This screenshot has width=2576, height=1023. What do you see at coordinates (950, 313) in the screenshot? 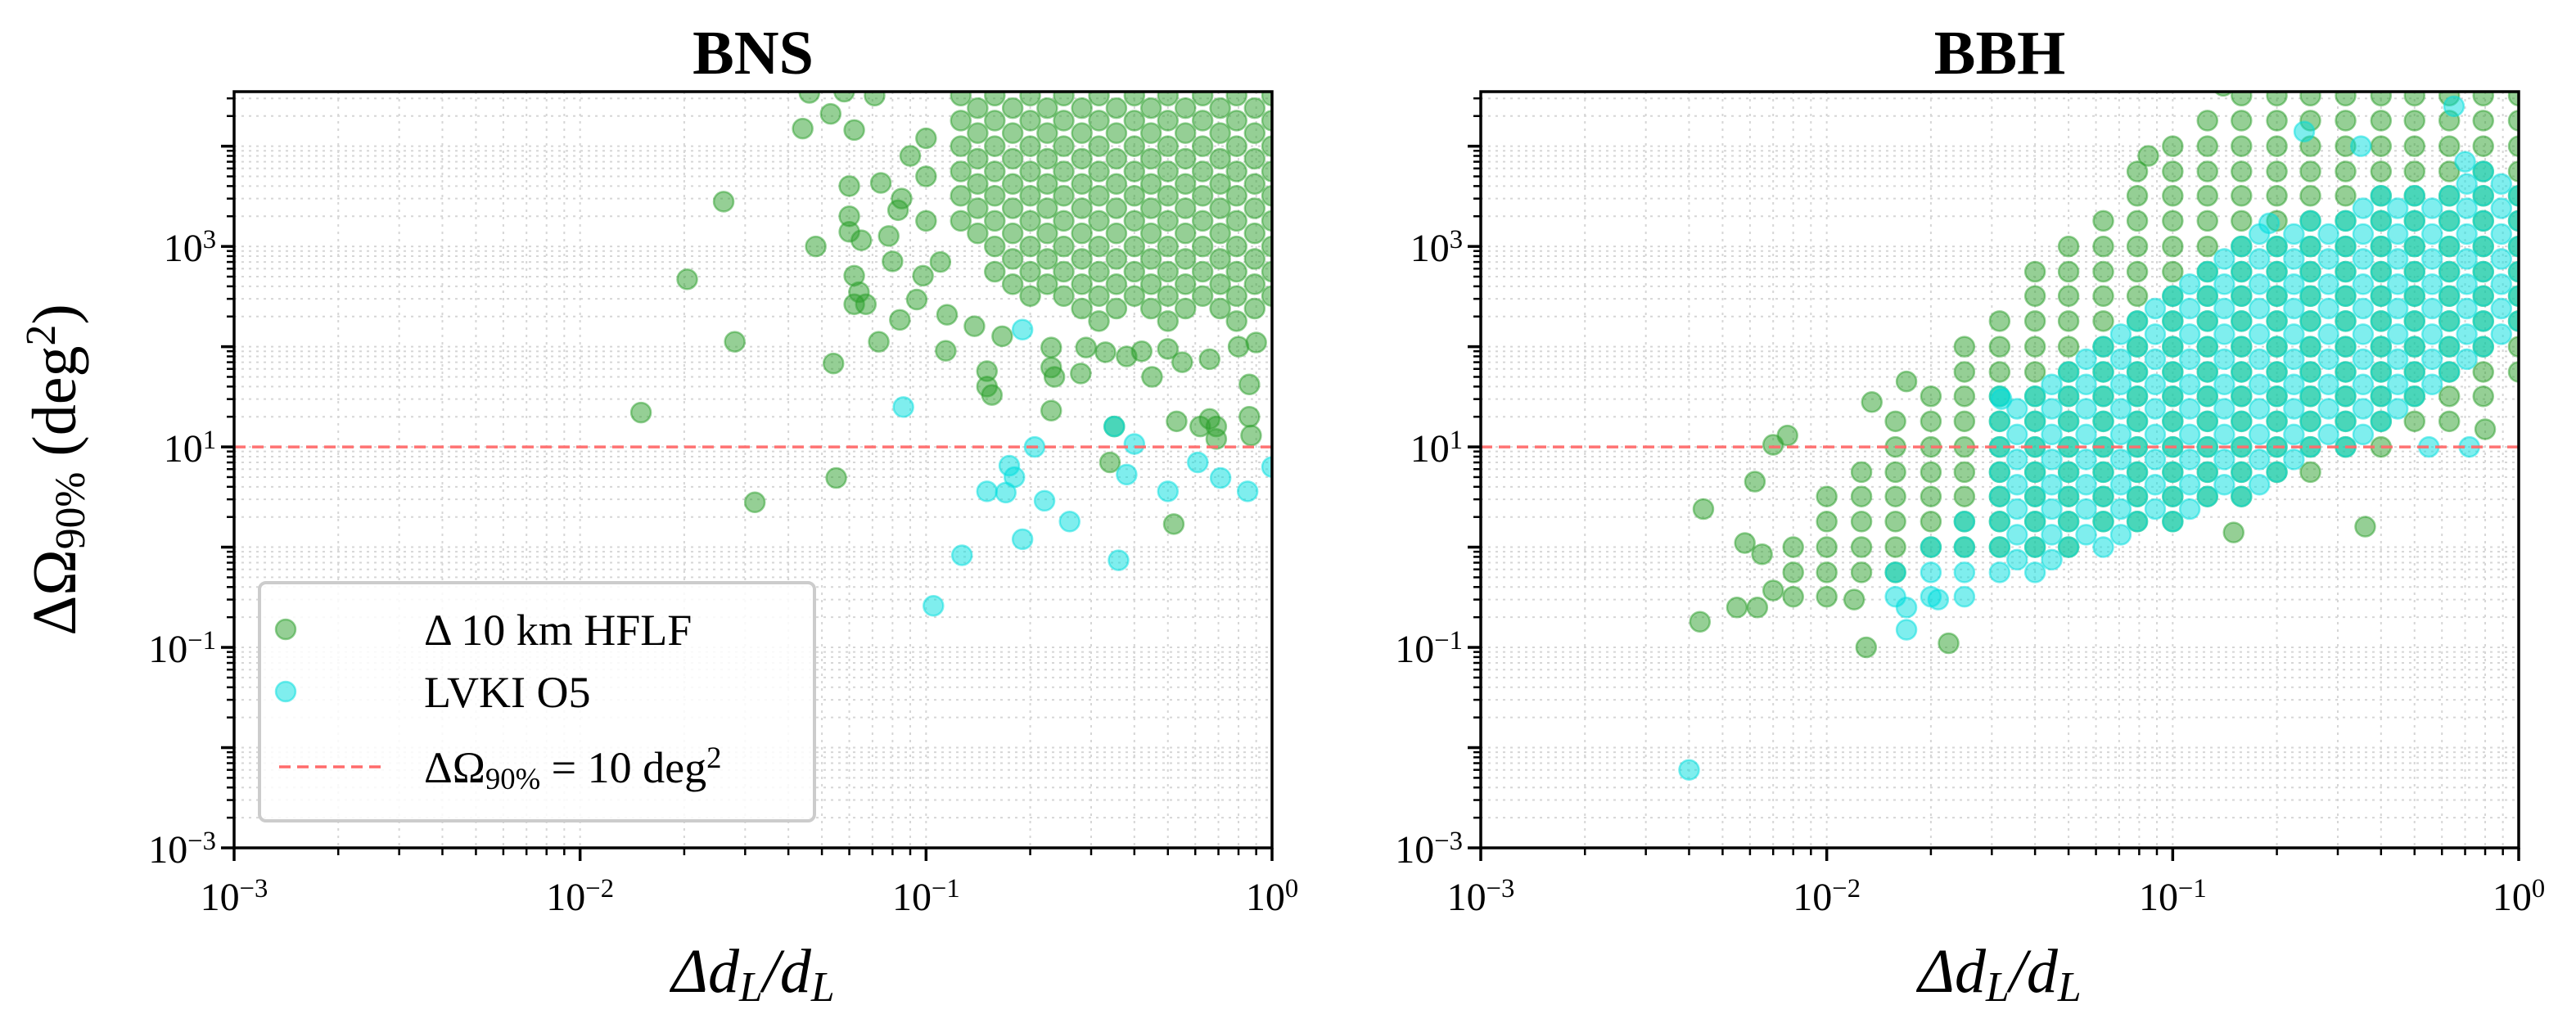
I see `series-delta-10km-hflf` at bounding box center [950, 313].